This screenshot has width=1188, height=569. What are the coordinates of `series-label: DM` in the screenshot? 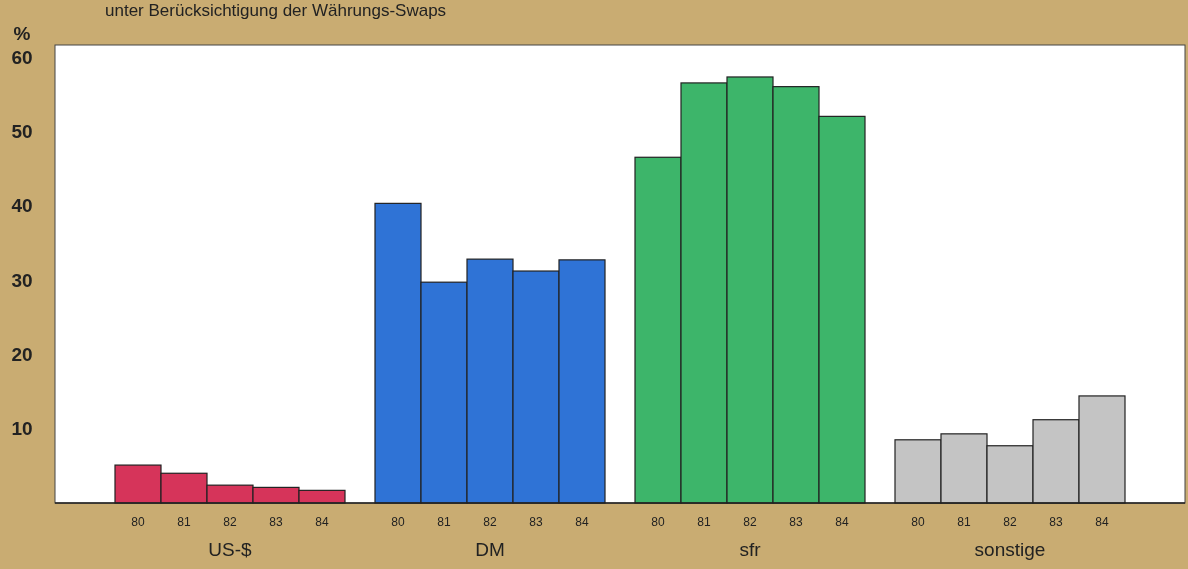 It's located at (490, 549).